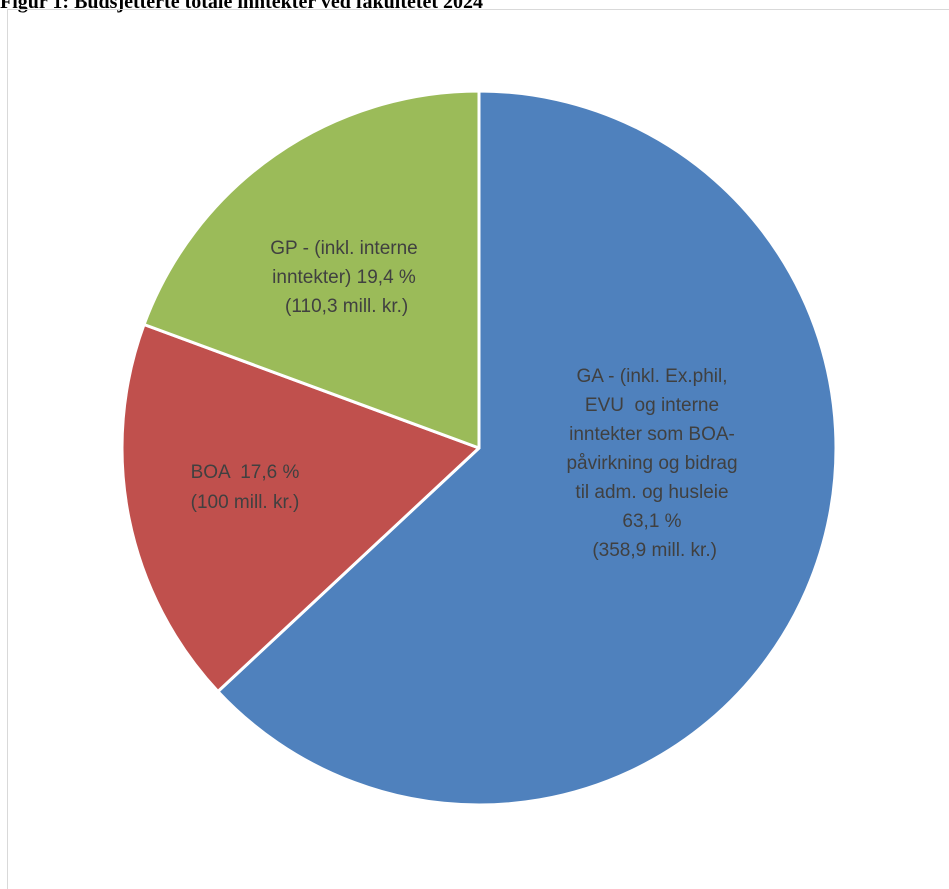 Image resolution: width=949 pixels, height=889 pixels. I want to click on slice-label-line: påvirkning og bidrag, so click(651, 463).